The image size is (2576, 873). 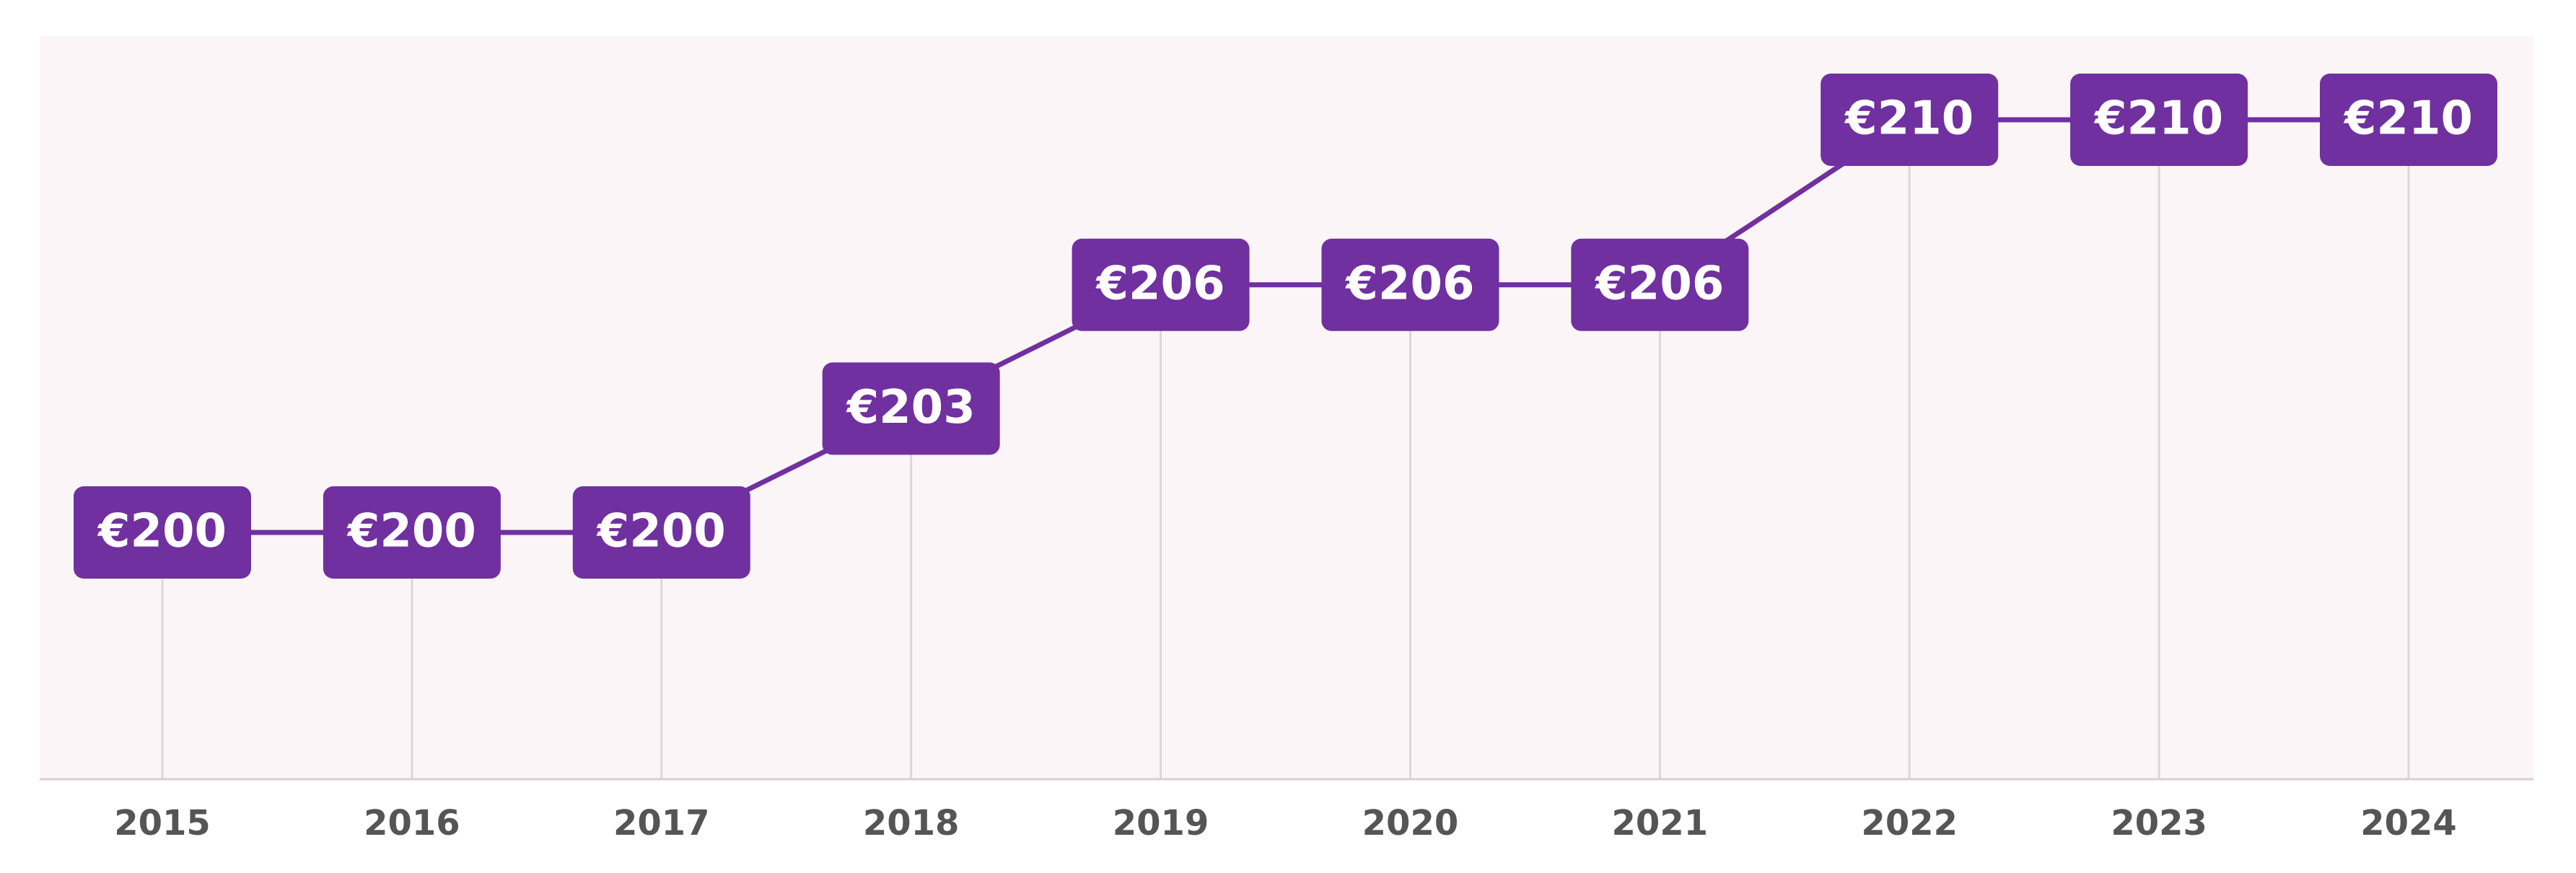 I want to click on x-tick-label: 2017, so click(x=661, y=823).